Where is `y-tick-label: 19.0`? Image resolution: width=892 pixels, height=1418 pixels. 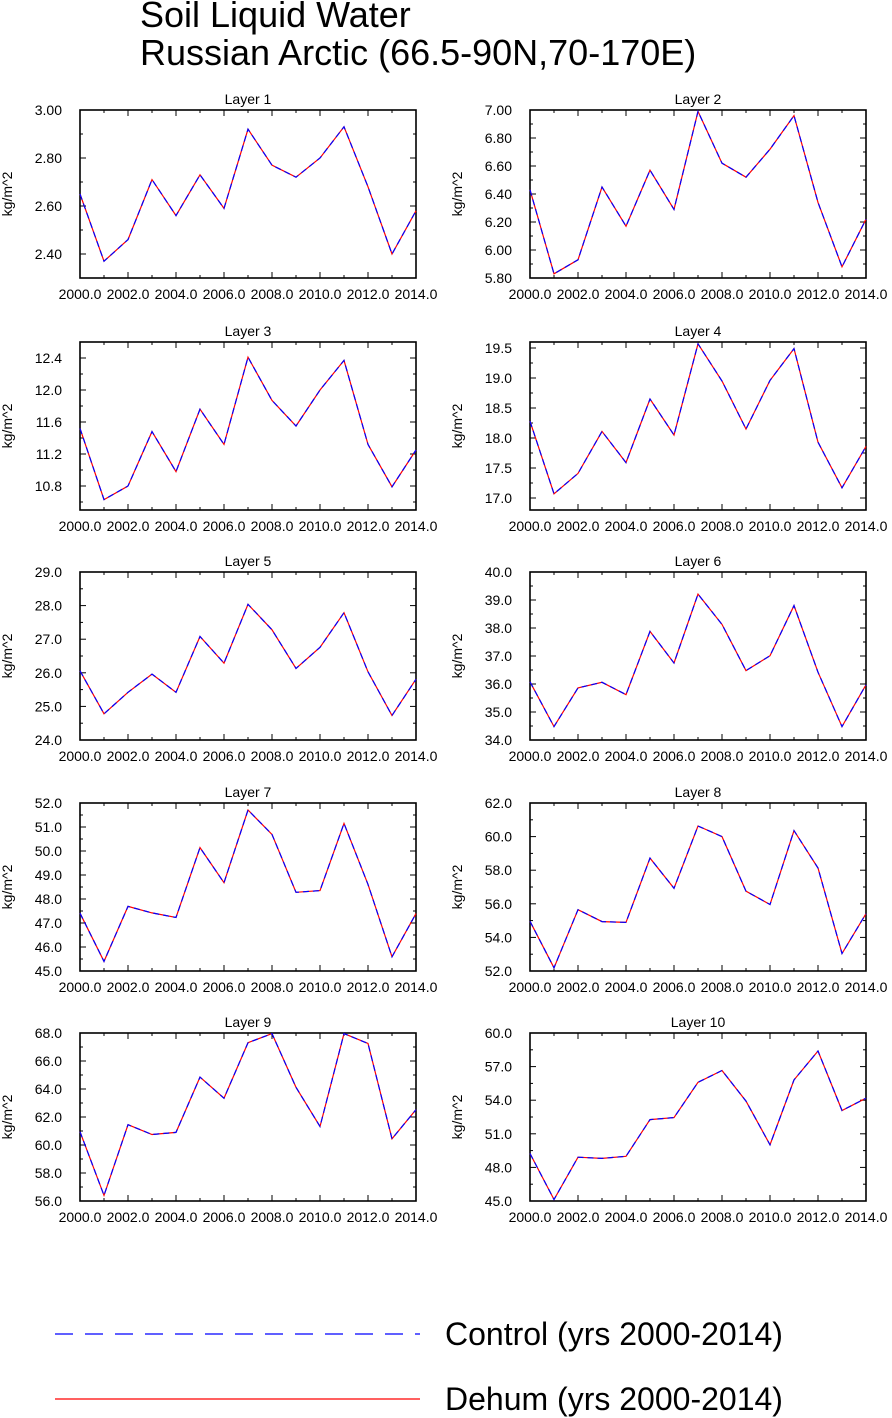 y-tick-label: 19.0 is located at coordinates (498, 378).